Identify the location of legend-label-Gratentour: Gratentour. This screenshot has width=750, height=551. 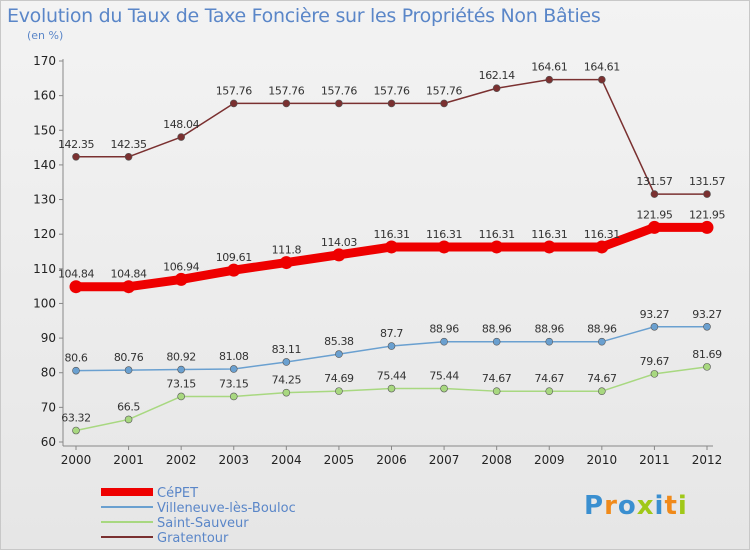
(193, 538).